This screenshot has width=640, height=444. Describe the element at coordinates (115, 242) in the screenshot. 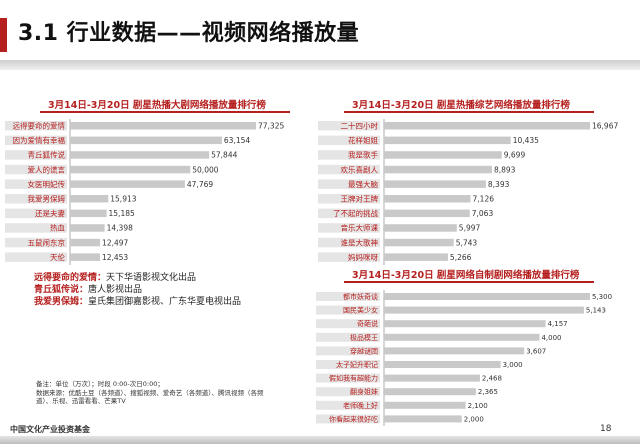

I see `value-label: 12,497` at that location.